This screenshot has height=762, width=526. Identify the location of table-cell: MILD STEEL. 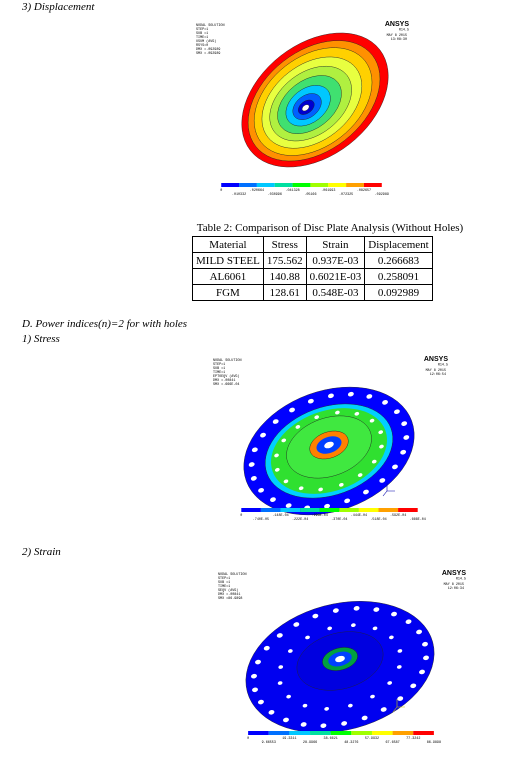
(228, 260).